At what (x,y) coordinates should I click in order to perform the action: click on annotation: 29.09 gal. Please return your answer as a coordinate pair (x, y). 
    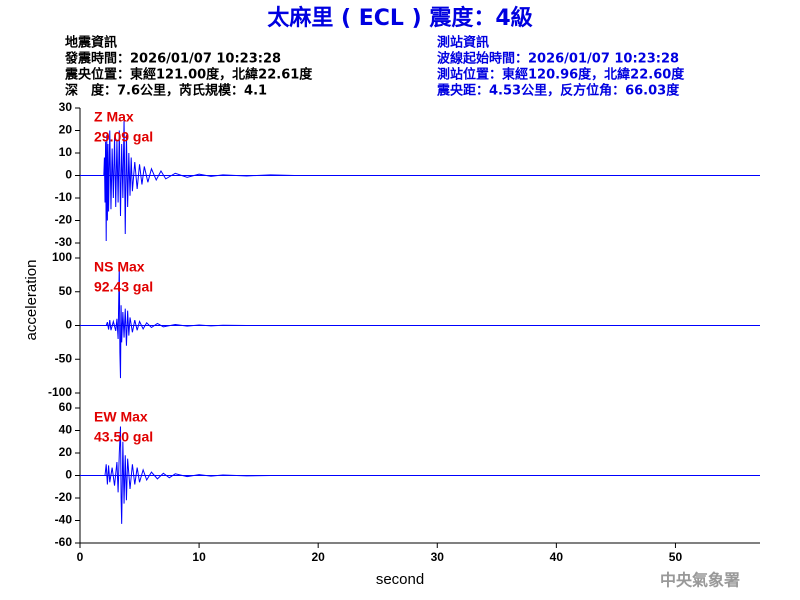
    Looking at the image, I should click on (123, 137).